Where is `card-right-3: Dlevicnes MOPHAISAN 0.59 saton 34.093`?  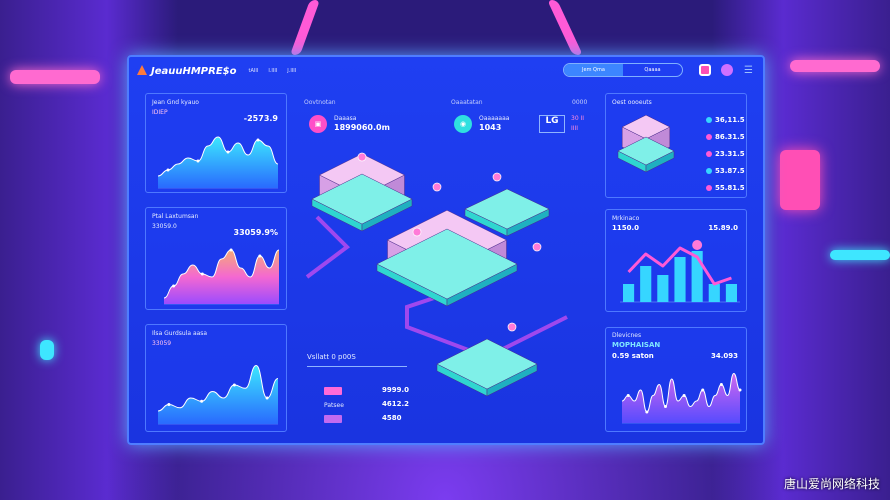
card-right-3: Dlevicnes MOPHAISAN 0.59 saton 34.093 is located at coordinates (676, 379).